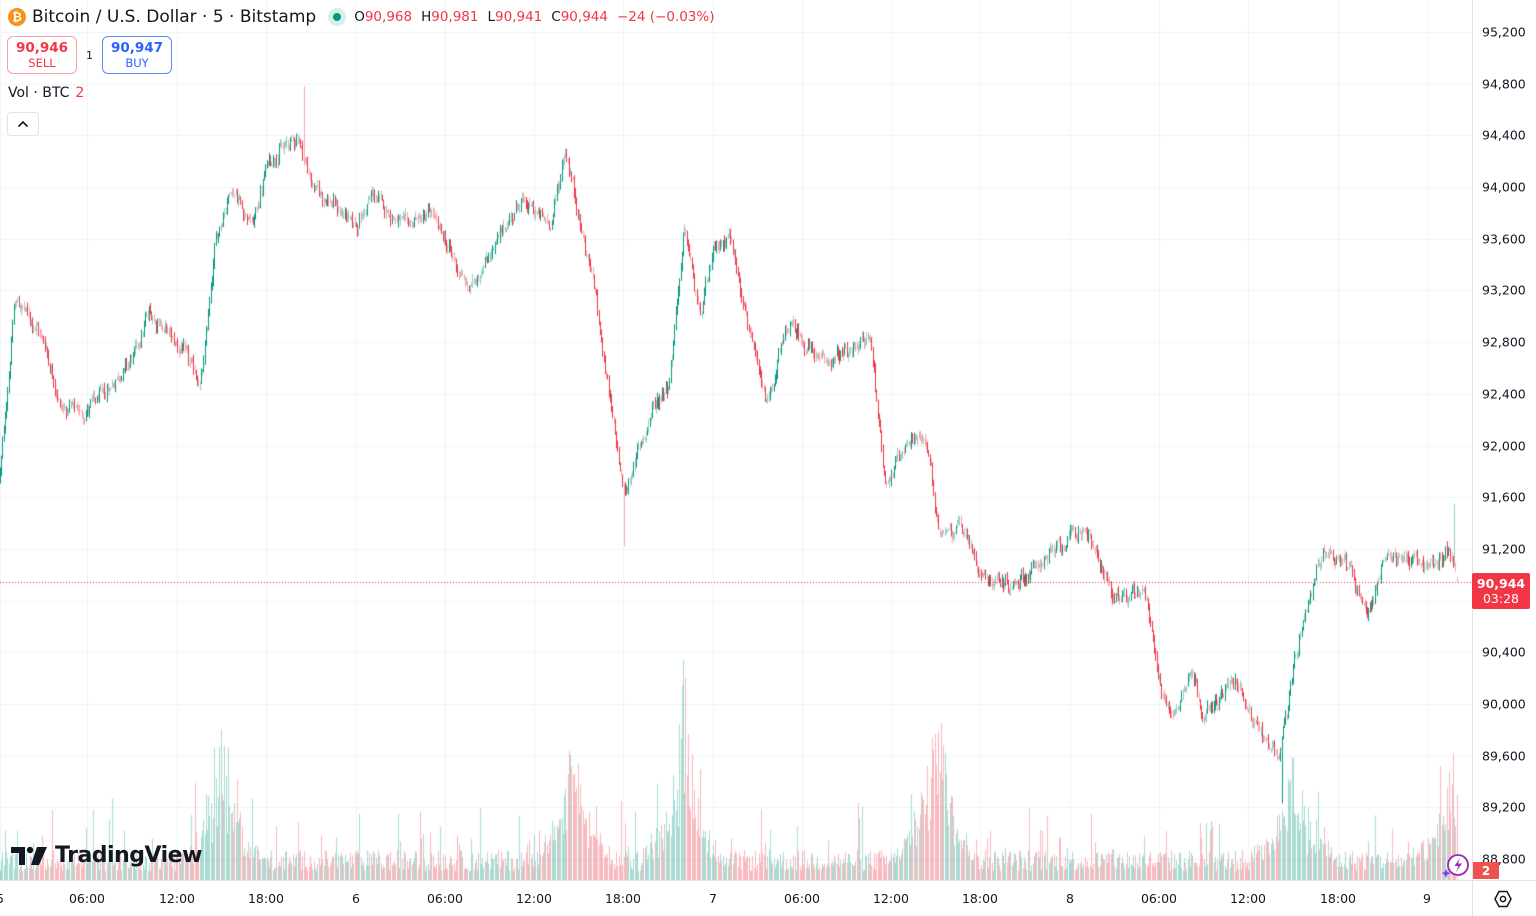 The height and width of the screenshot is (916, 1536). Describe the element at coordinates (1456, 866) in the screenshot. I see `ai-assistant-icon` at that location.